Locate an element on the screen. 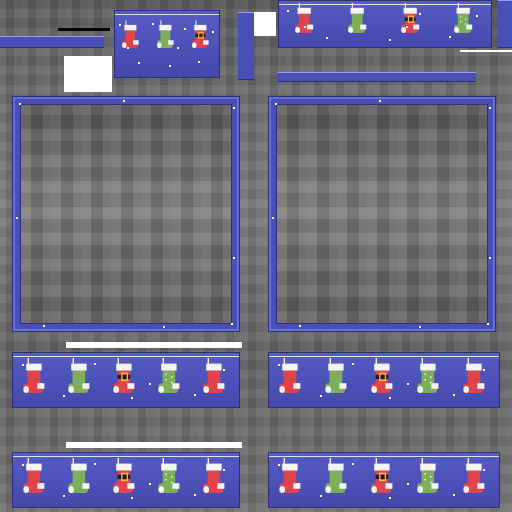 The image size is (512, 512). thin-border-strip-top-left is located at coordinates (52, 42).